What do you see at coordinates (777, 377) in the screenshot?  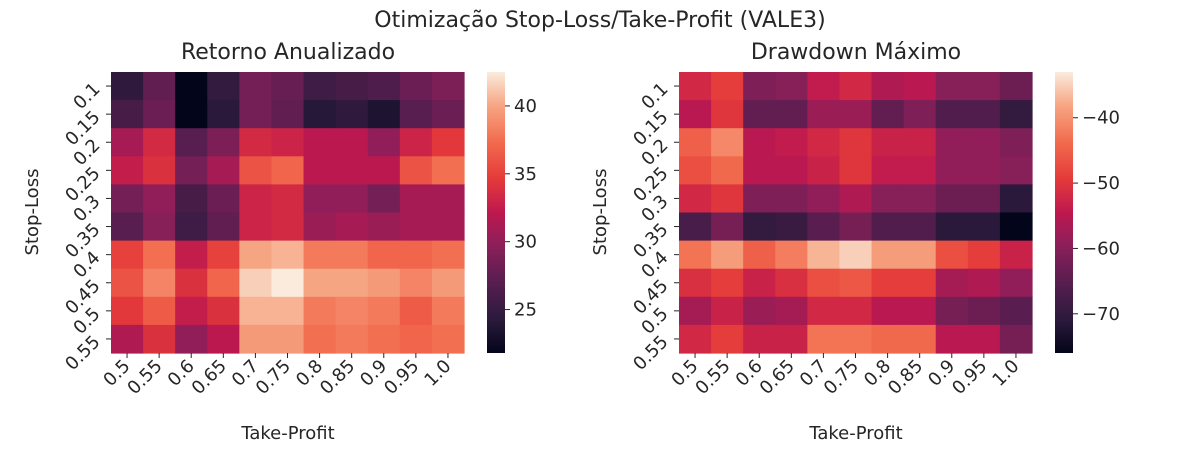 I see `x-tick-label: 0.65` at bounding box center [777, 377].